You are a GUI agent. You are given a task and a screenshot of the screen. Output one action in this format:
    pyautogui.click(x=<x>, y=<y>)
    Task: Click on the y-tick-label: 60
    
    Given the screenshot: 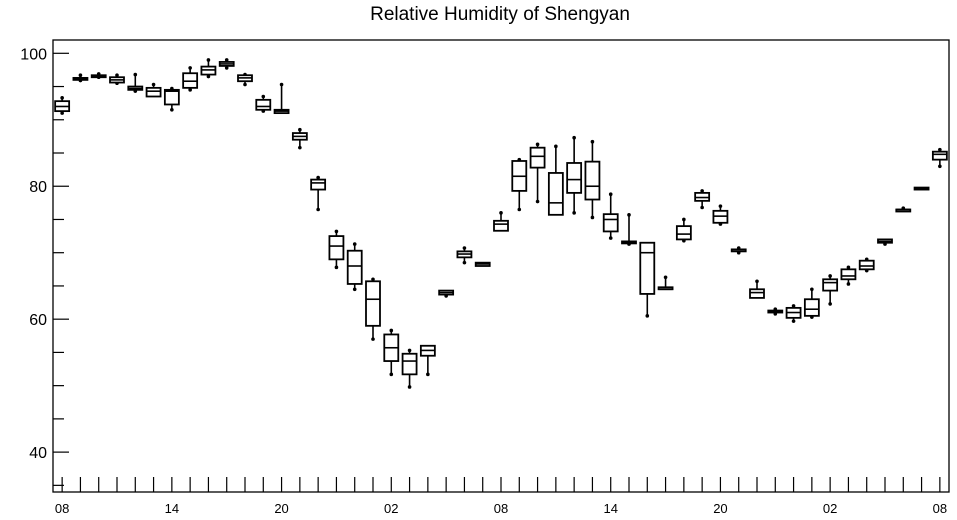 What is the action you would take?
    pyautogui.click(x=38, y=320)
    